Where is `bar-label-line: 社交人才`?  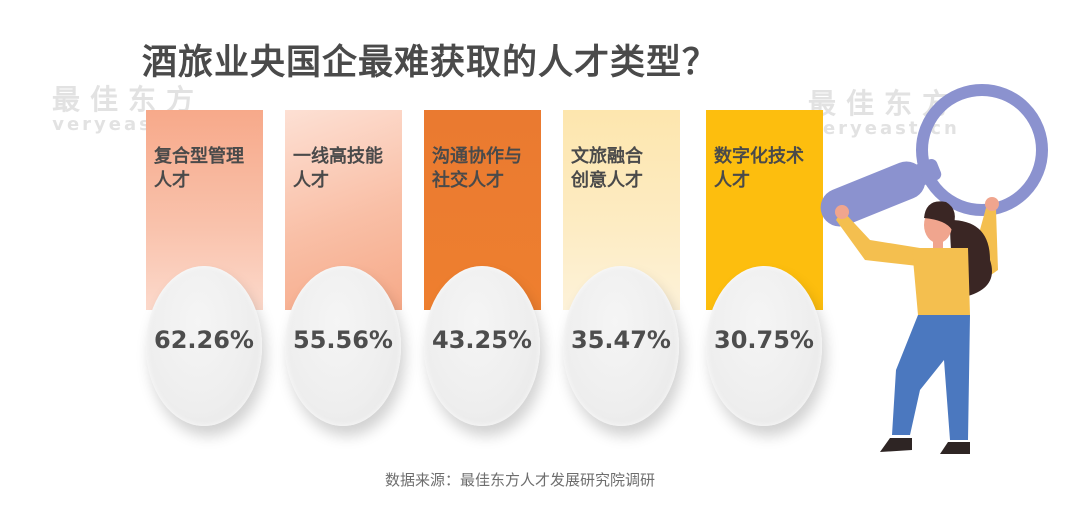
bar-label-line: 社交人才 is located at coordinates (468, 180).